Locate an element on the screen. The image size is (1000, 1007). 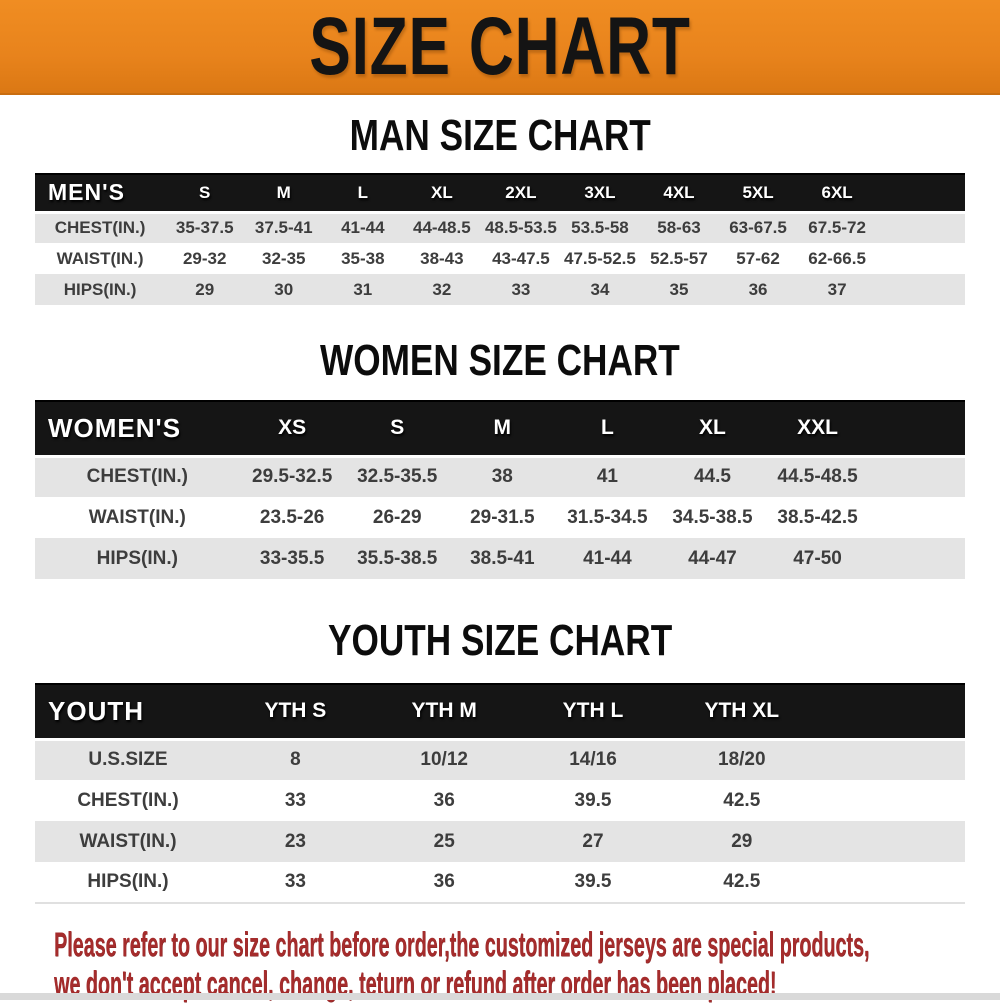
size-cell: 38.5-42.5 is located at coordinates (817, 517).